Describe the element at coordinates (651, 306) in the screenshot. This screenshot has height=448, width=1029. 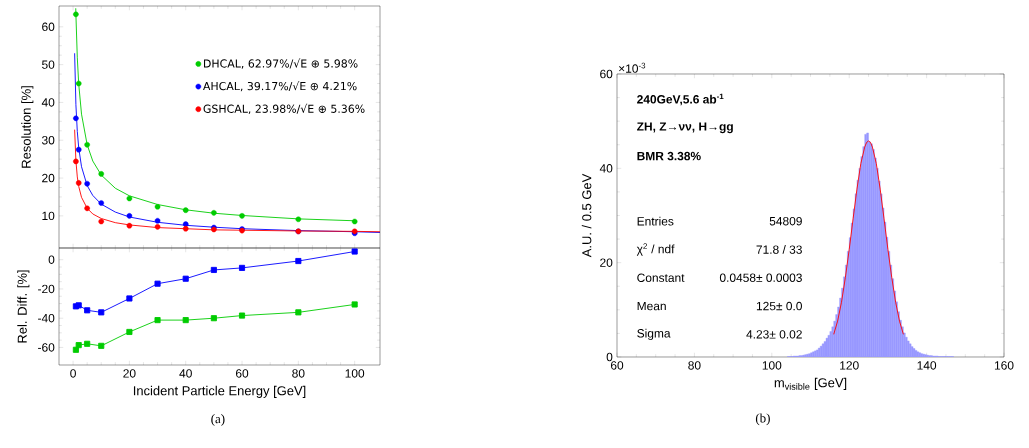
I see `annotation: Mean` at that location.